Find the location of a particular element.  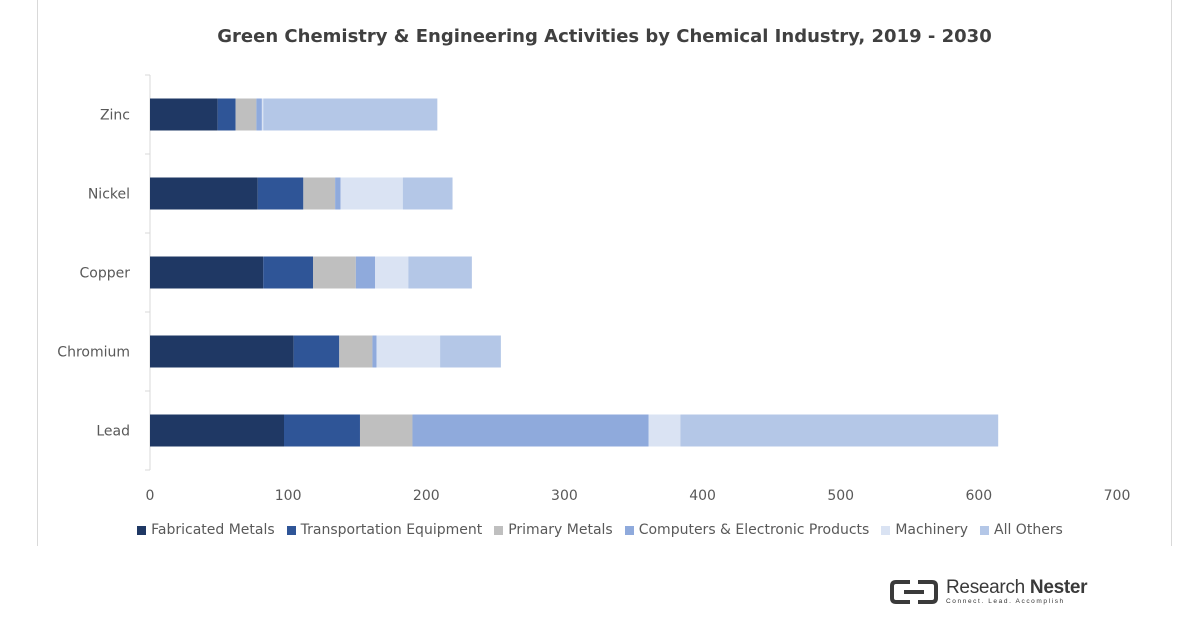

legend-item-0: Fabricated Metals is located at coordinates (206, 530).